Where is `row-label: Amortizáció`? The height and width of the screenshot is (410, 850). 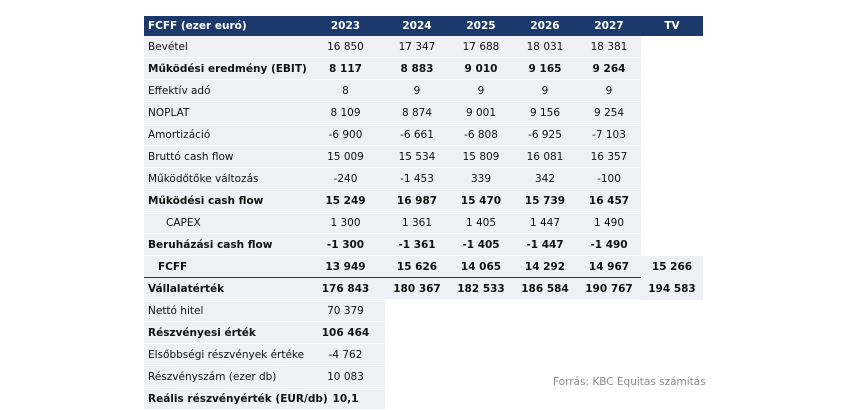
row-label: Amortizáció is located at coordinates (225, 134).